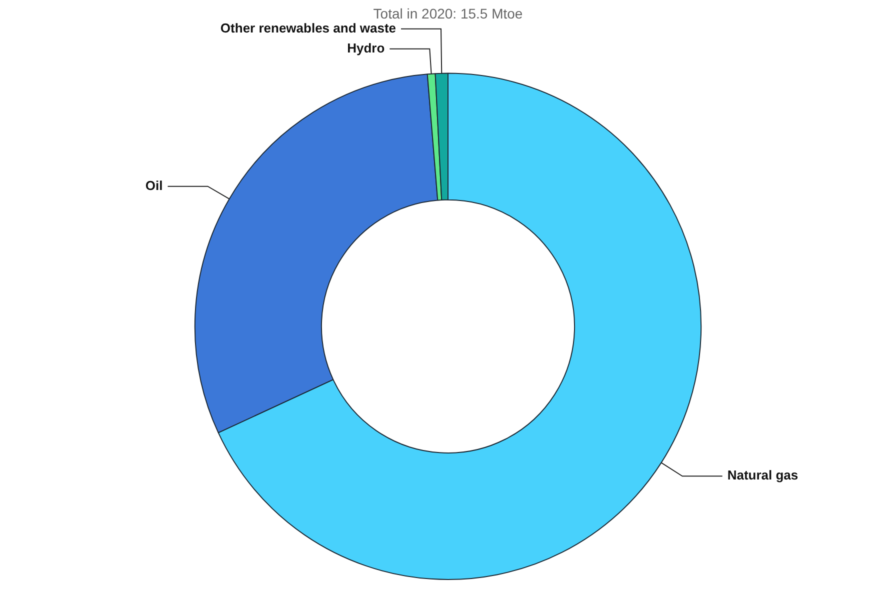  What do you see at coordinates (448, 13) in the screenshot?
I see `chart-title: Total in 2020: 15.5 Mtoe` at bounding box center [448, 13].